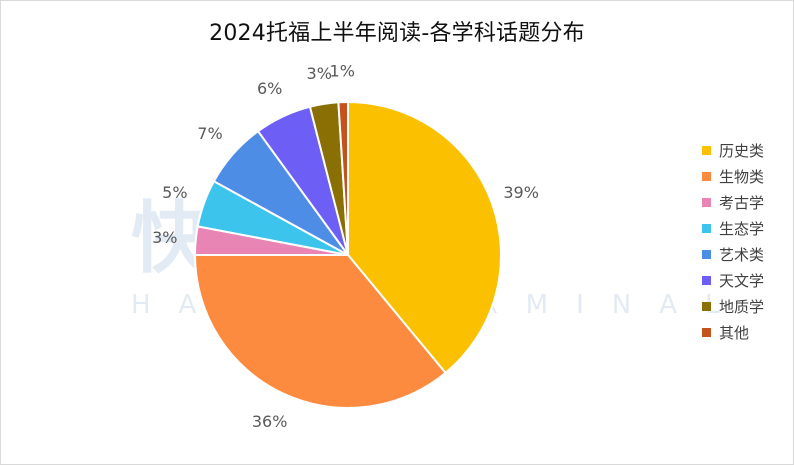  Describe the element at coordinates (424, 237) in the screenshot. I see `pie-slice-历史类` at that location.